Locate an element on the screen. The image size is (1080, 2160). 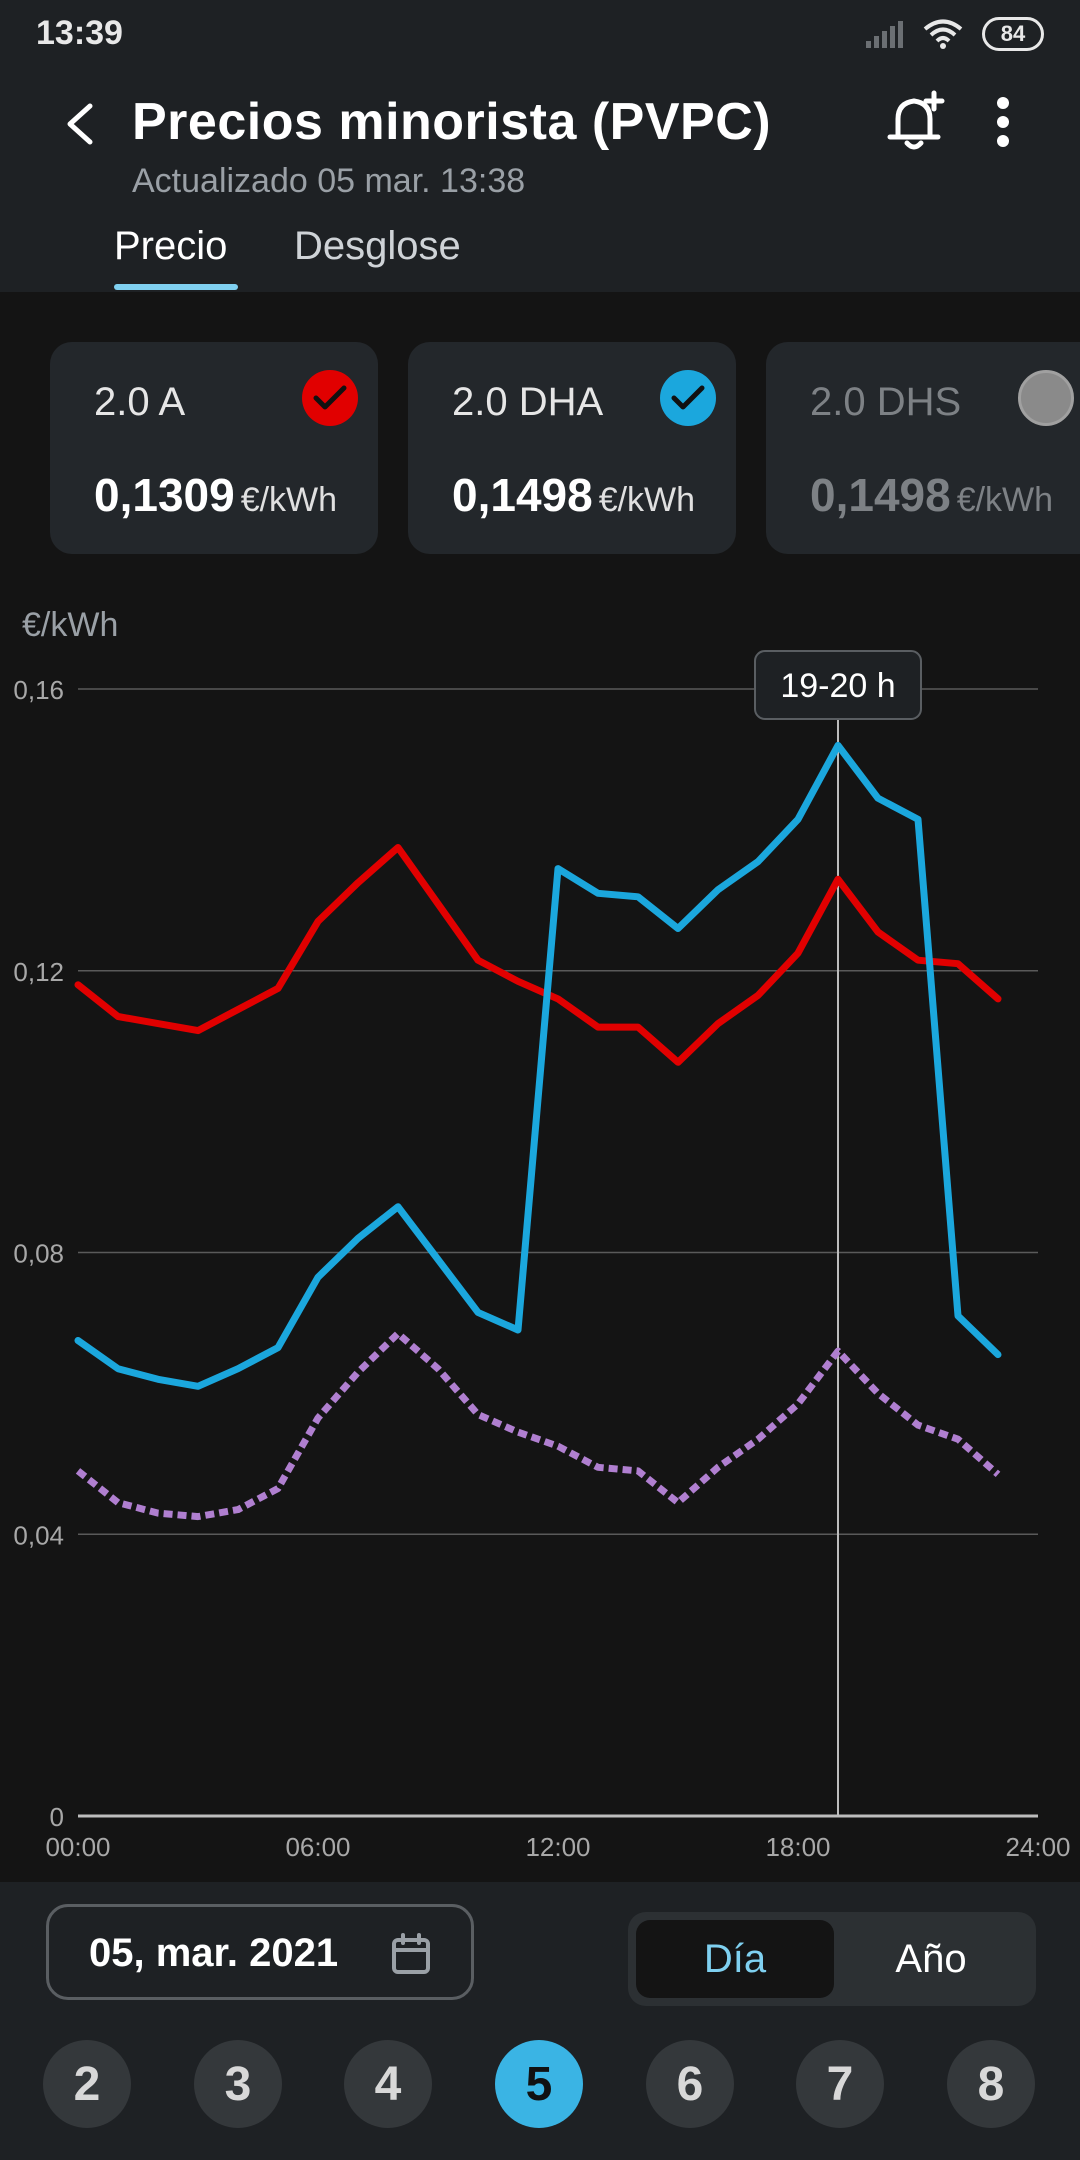
x-tick-label: 24:00 is located at coordinates (1037, 1847).